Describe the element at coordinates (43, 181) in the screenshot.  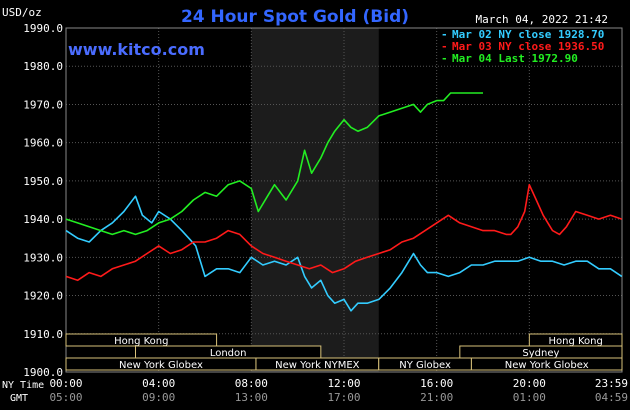
I see `y-tick-label: 1950.0` at that location.